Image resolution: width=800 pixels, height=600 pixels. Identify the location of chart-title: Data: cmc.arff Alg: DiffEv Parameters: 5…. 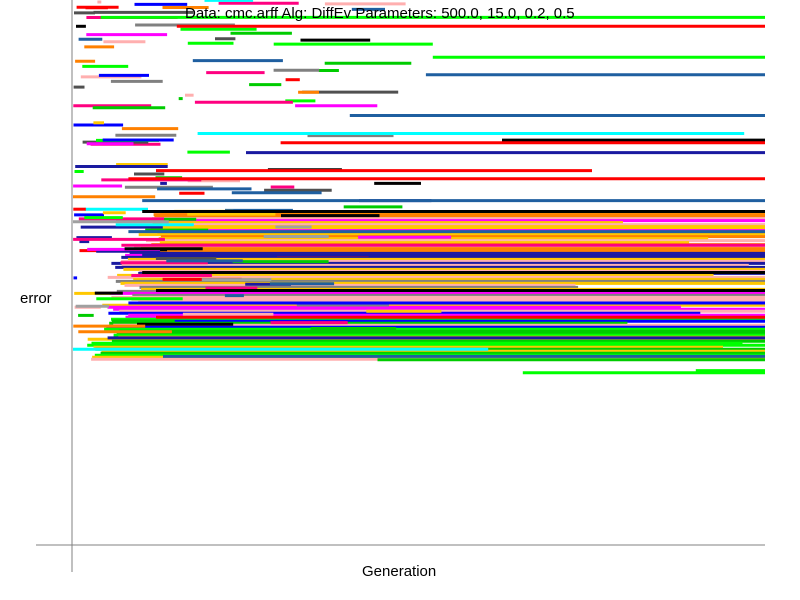
(380, 13).